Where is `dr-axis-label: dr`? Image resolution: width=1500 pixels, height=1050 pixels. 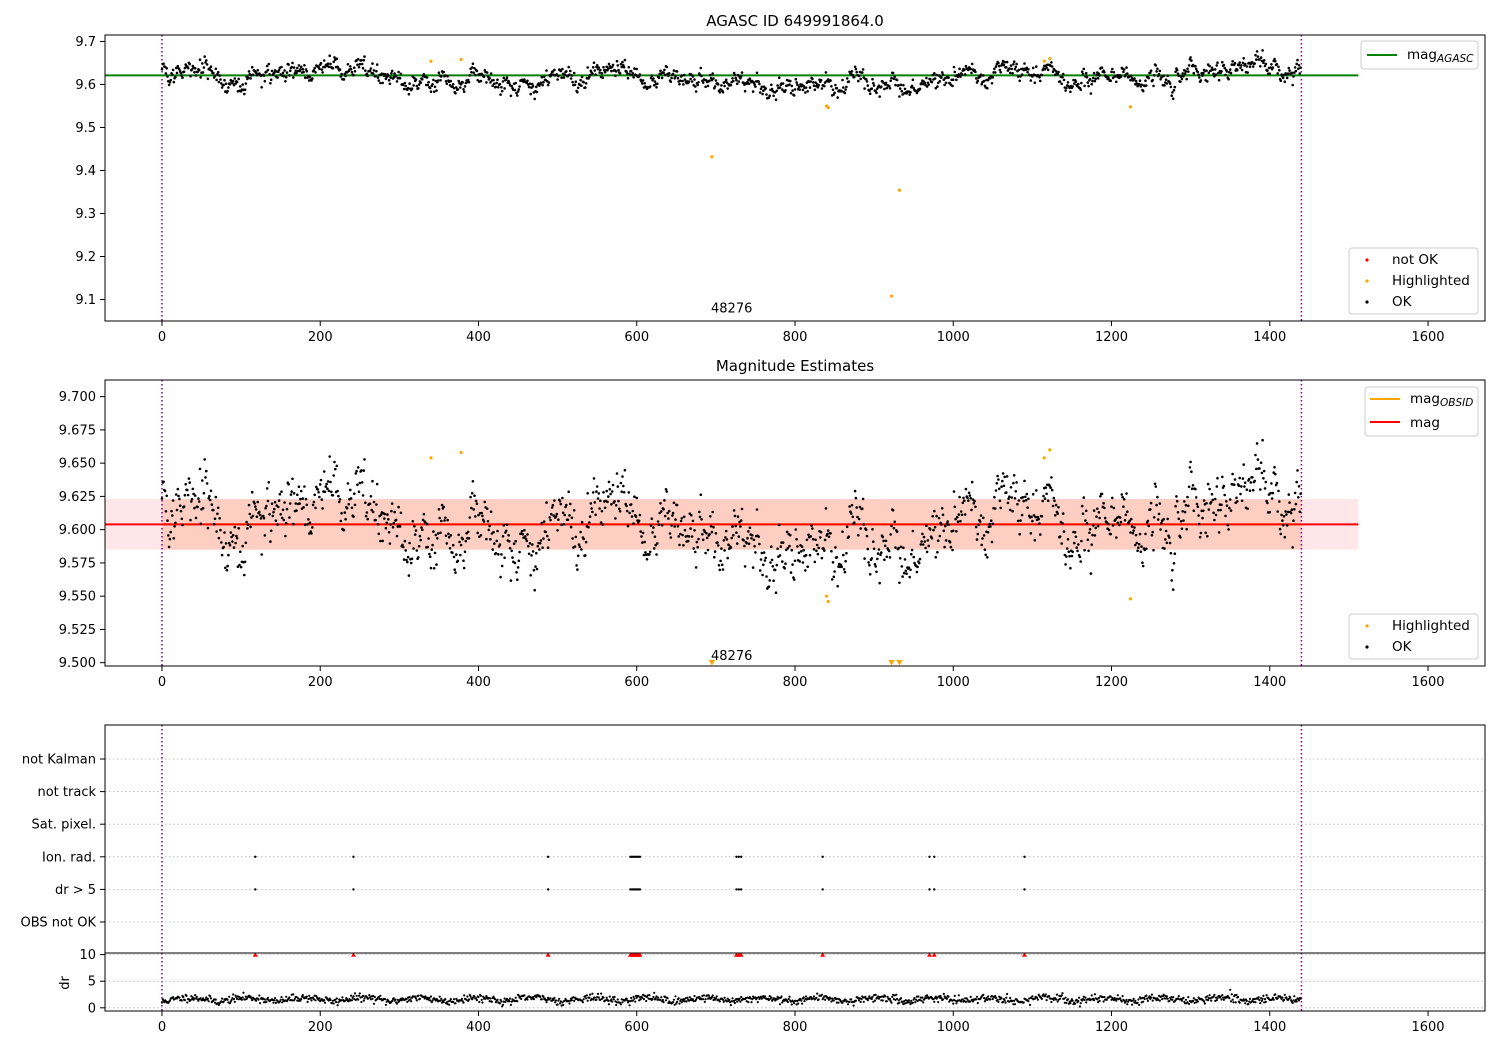
dr-axis-label: dr is located at coordinates (65, 983).